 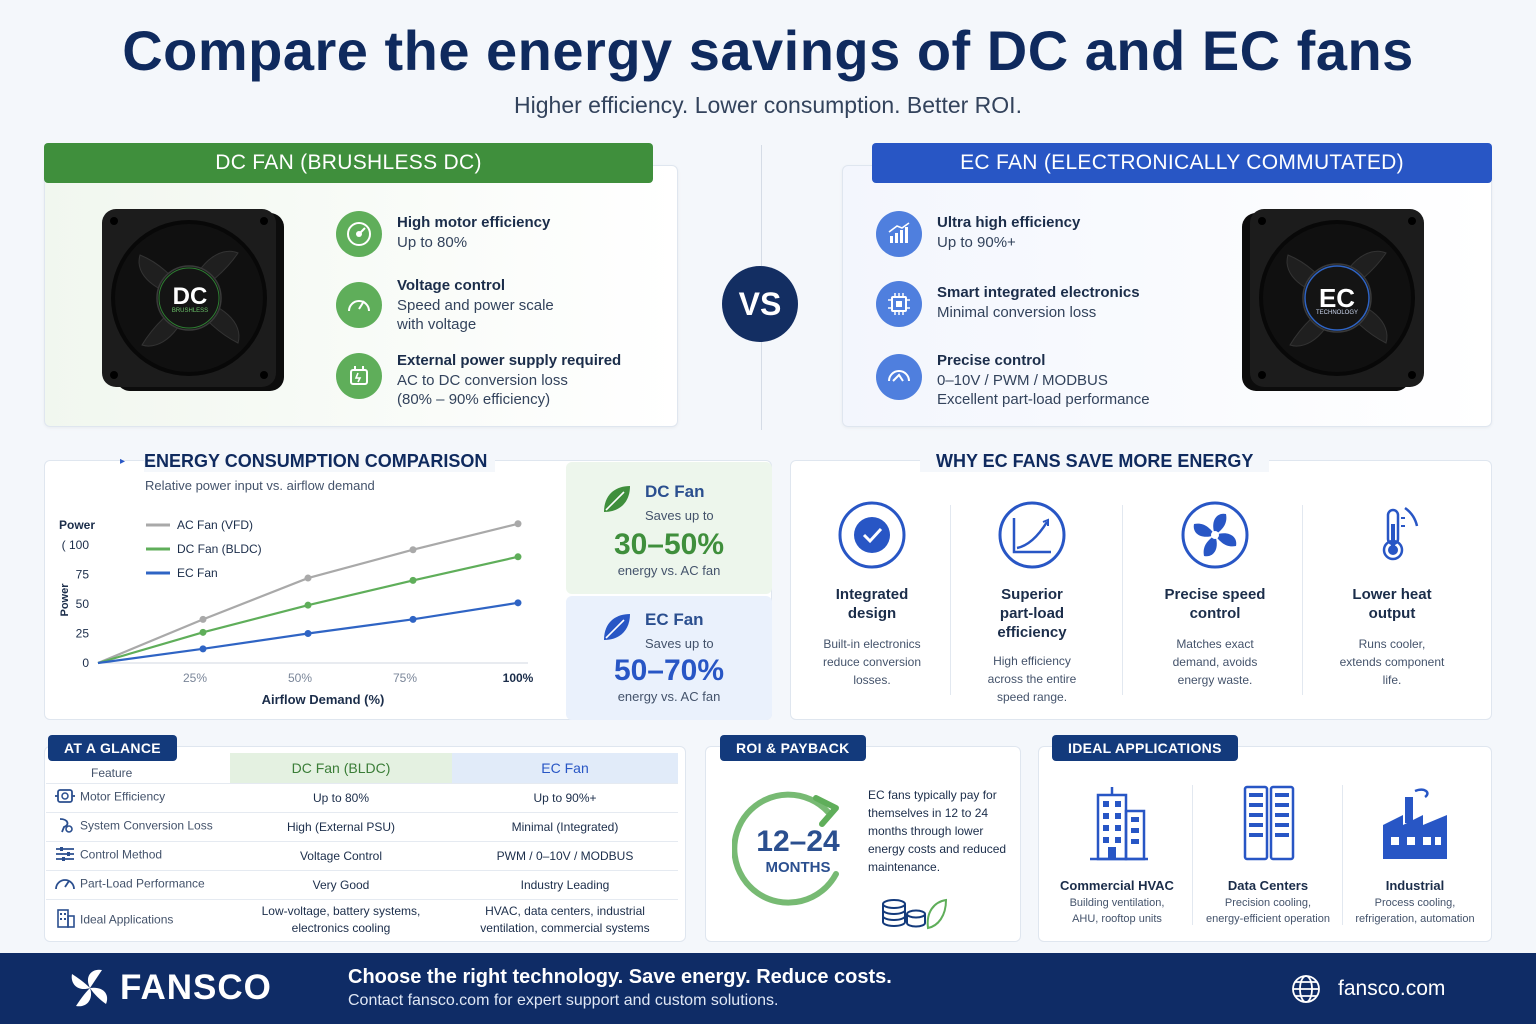 I want to click on ec-feature-desc: 0–10V / PWM / MODBUS, so click(x=1022, y=380).